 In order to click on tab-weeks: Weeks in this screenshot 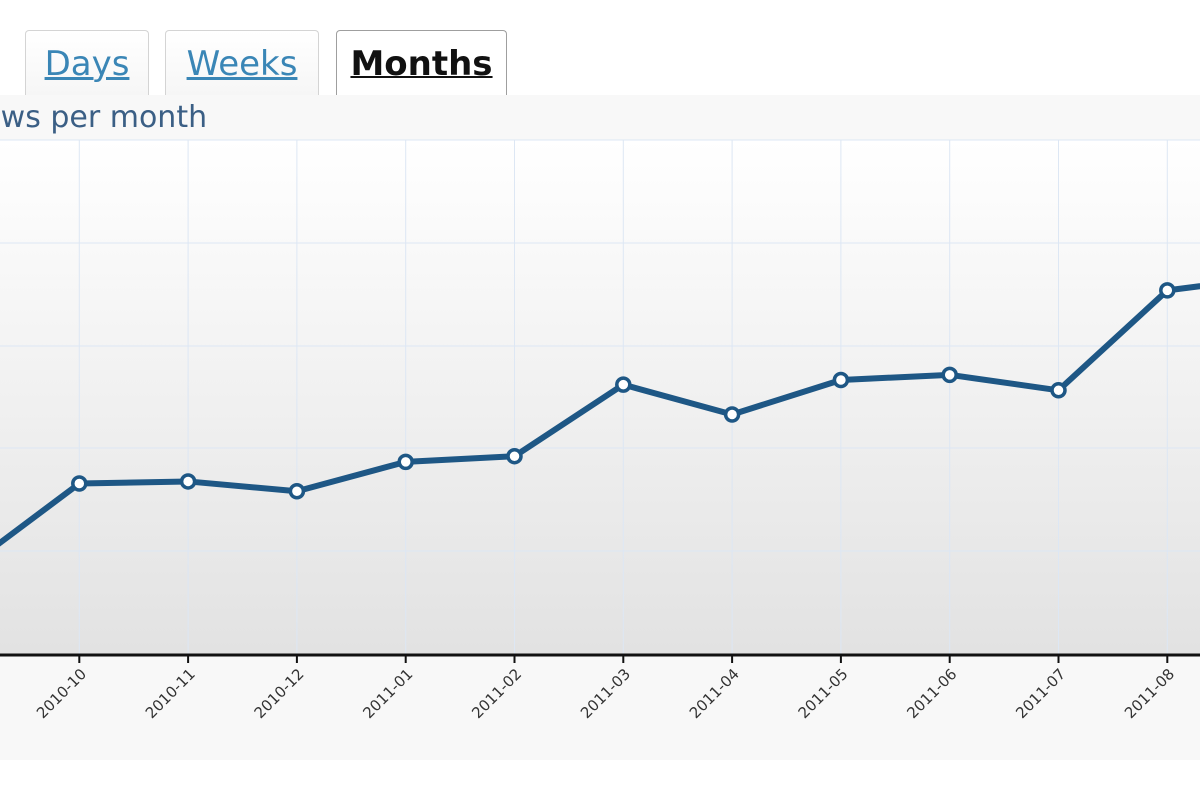, I will do `click(242, 63)`.